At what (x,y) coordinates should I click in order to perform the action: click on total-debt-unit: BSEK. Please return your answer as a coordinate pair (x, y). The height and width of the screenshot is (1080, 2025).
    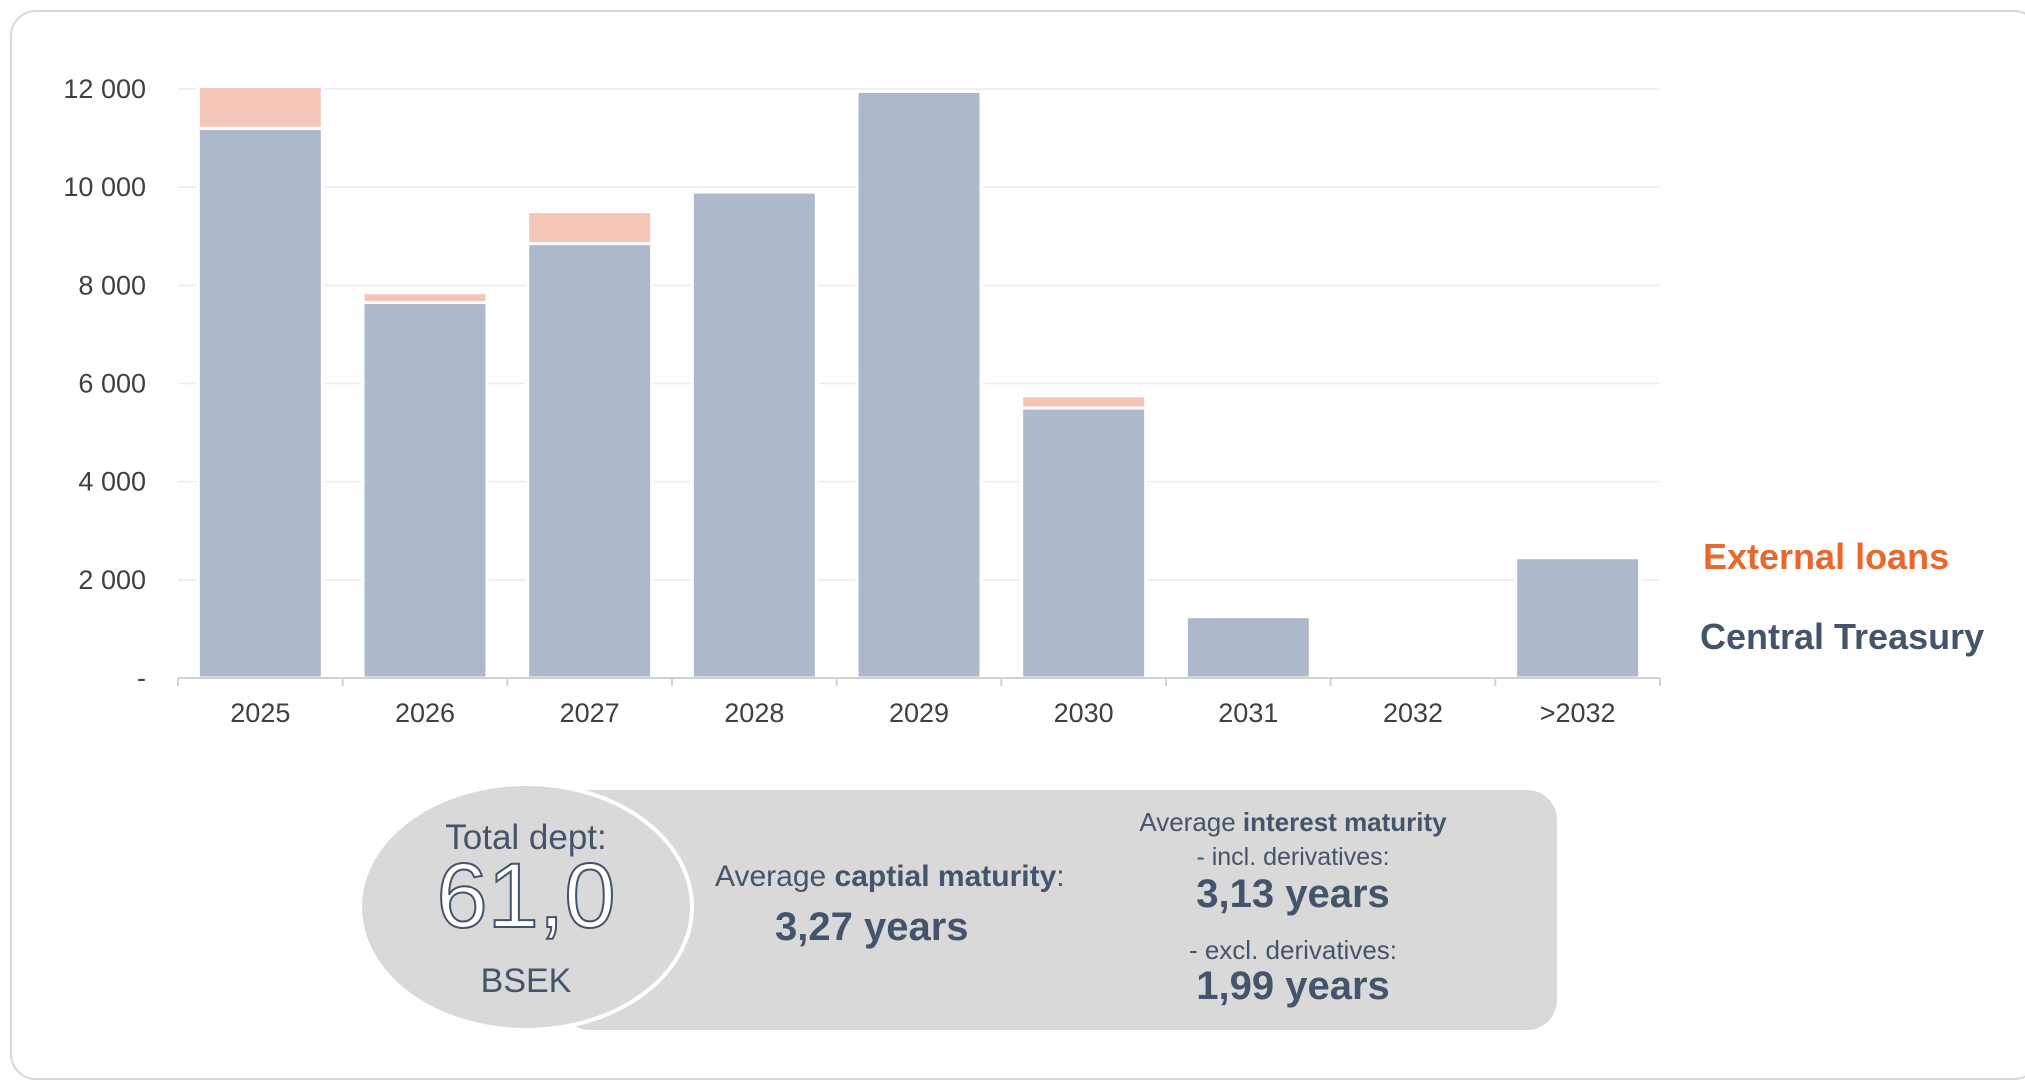
    Looking at the image, I should click on (526, 981).